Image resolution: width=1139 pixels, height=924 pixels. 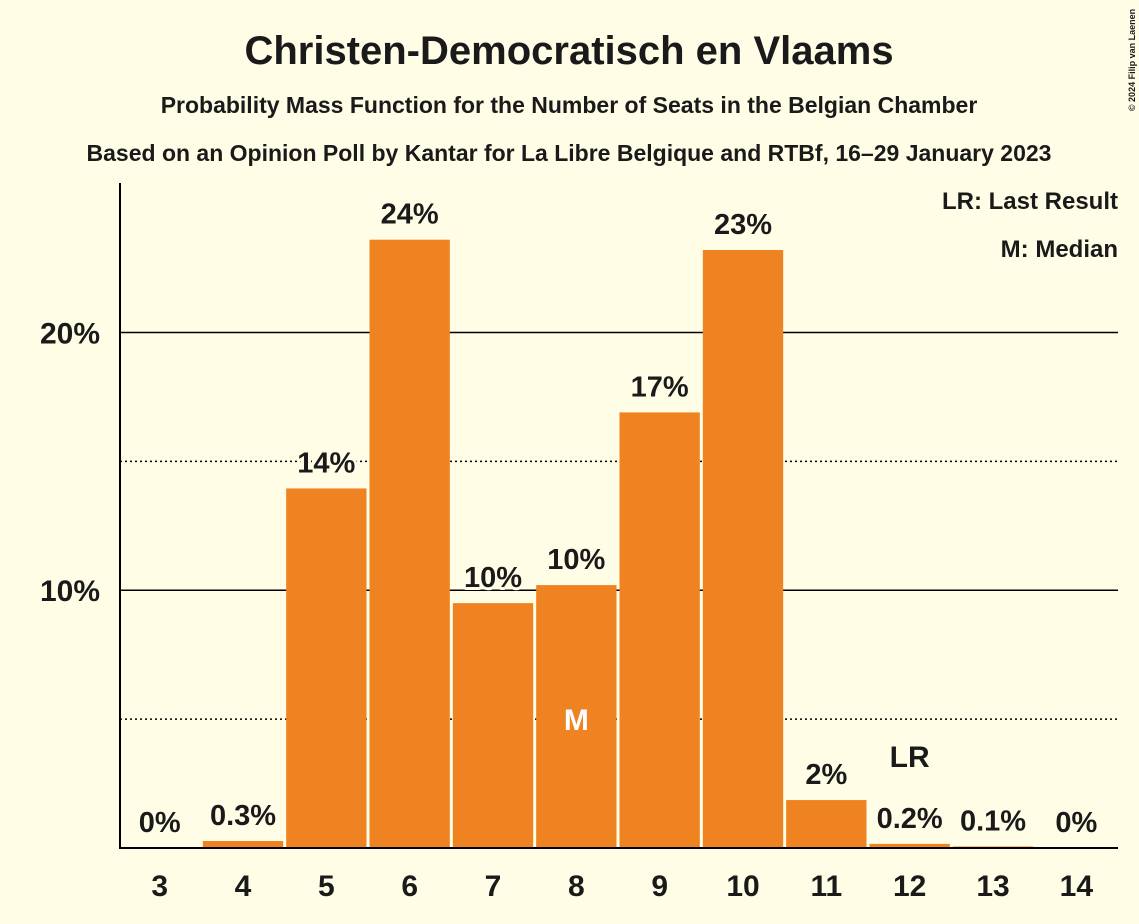 What do you see at coordinates (1059, 249) in the screenshot?
I see `legend-entry: M: Median` at bounding box center [1059, 249].